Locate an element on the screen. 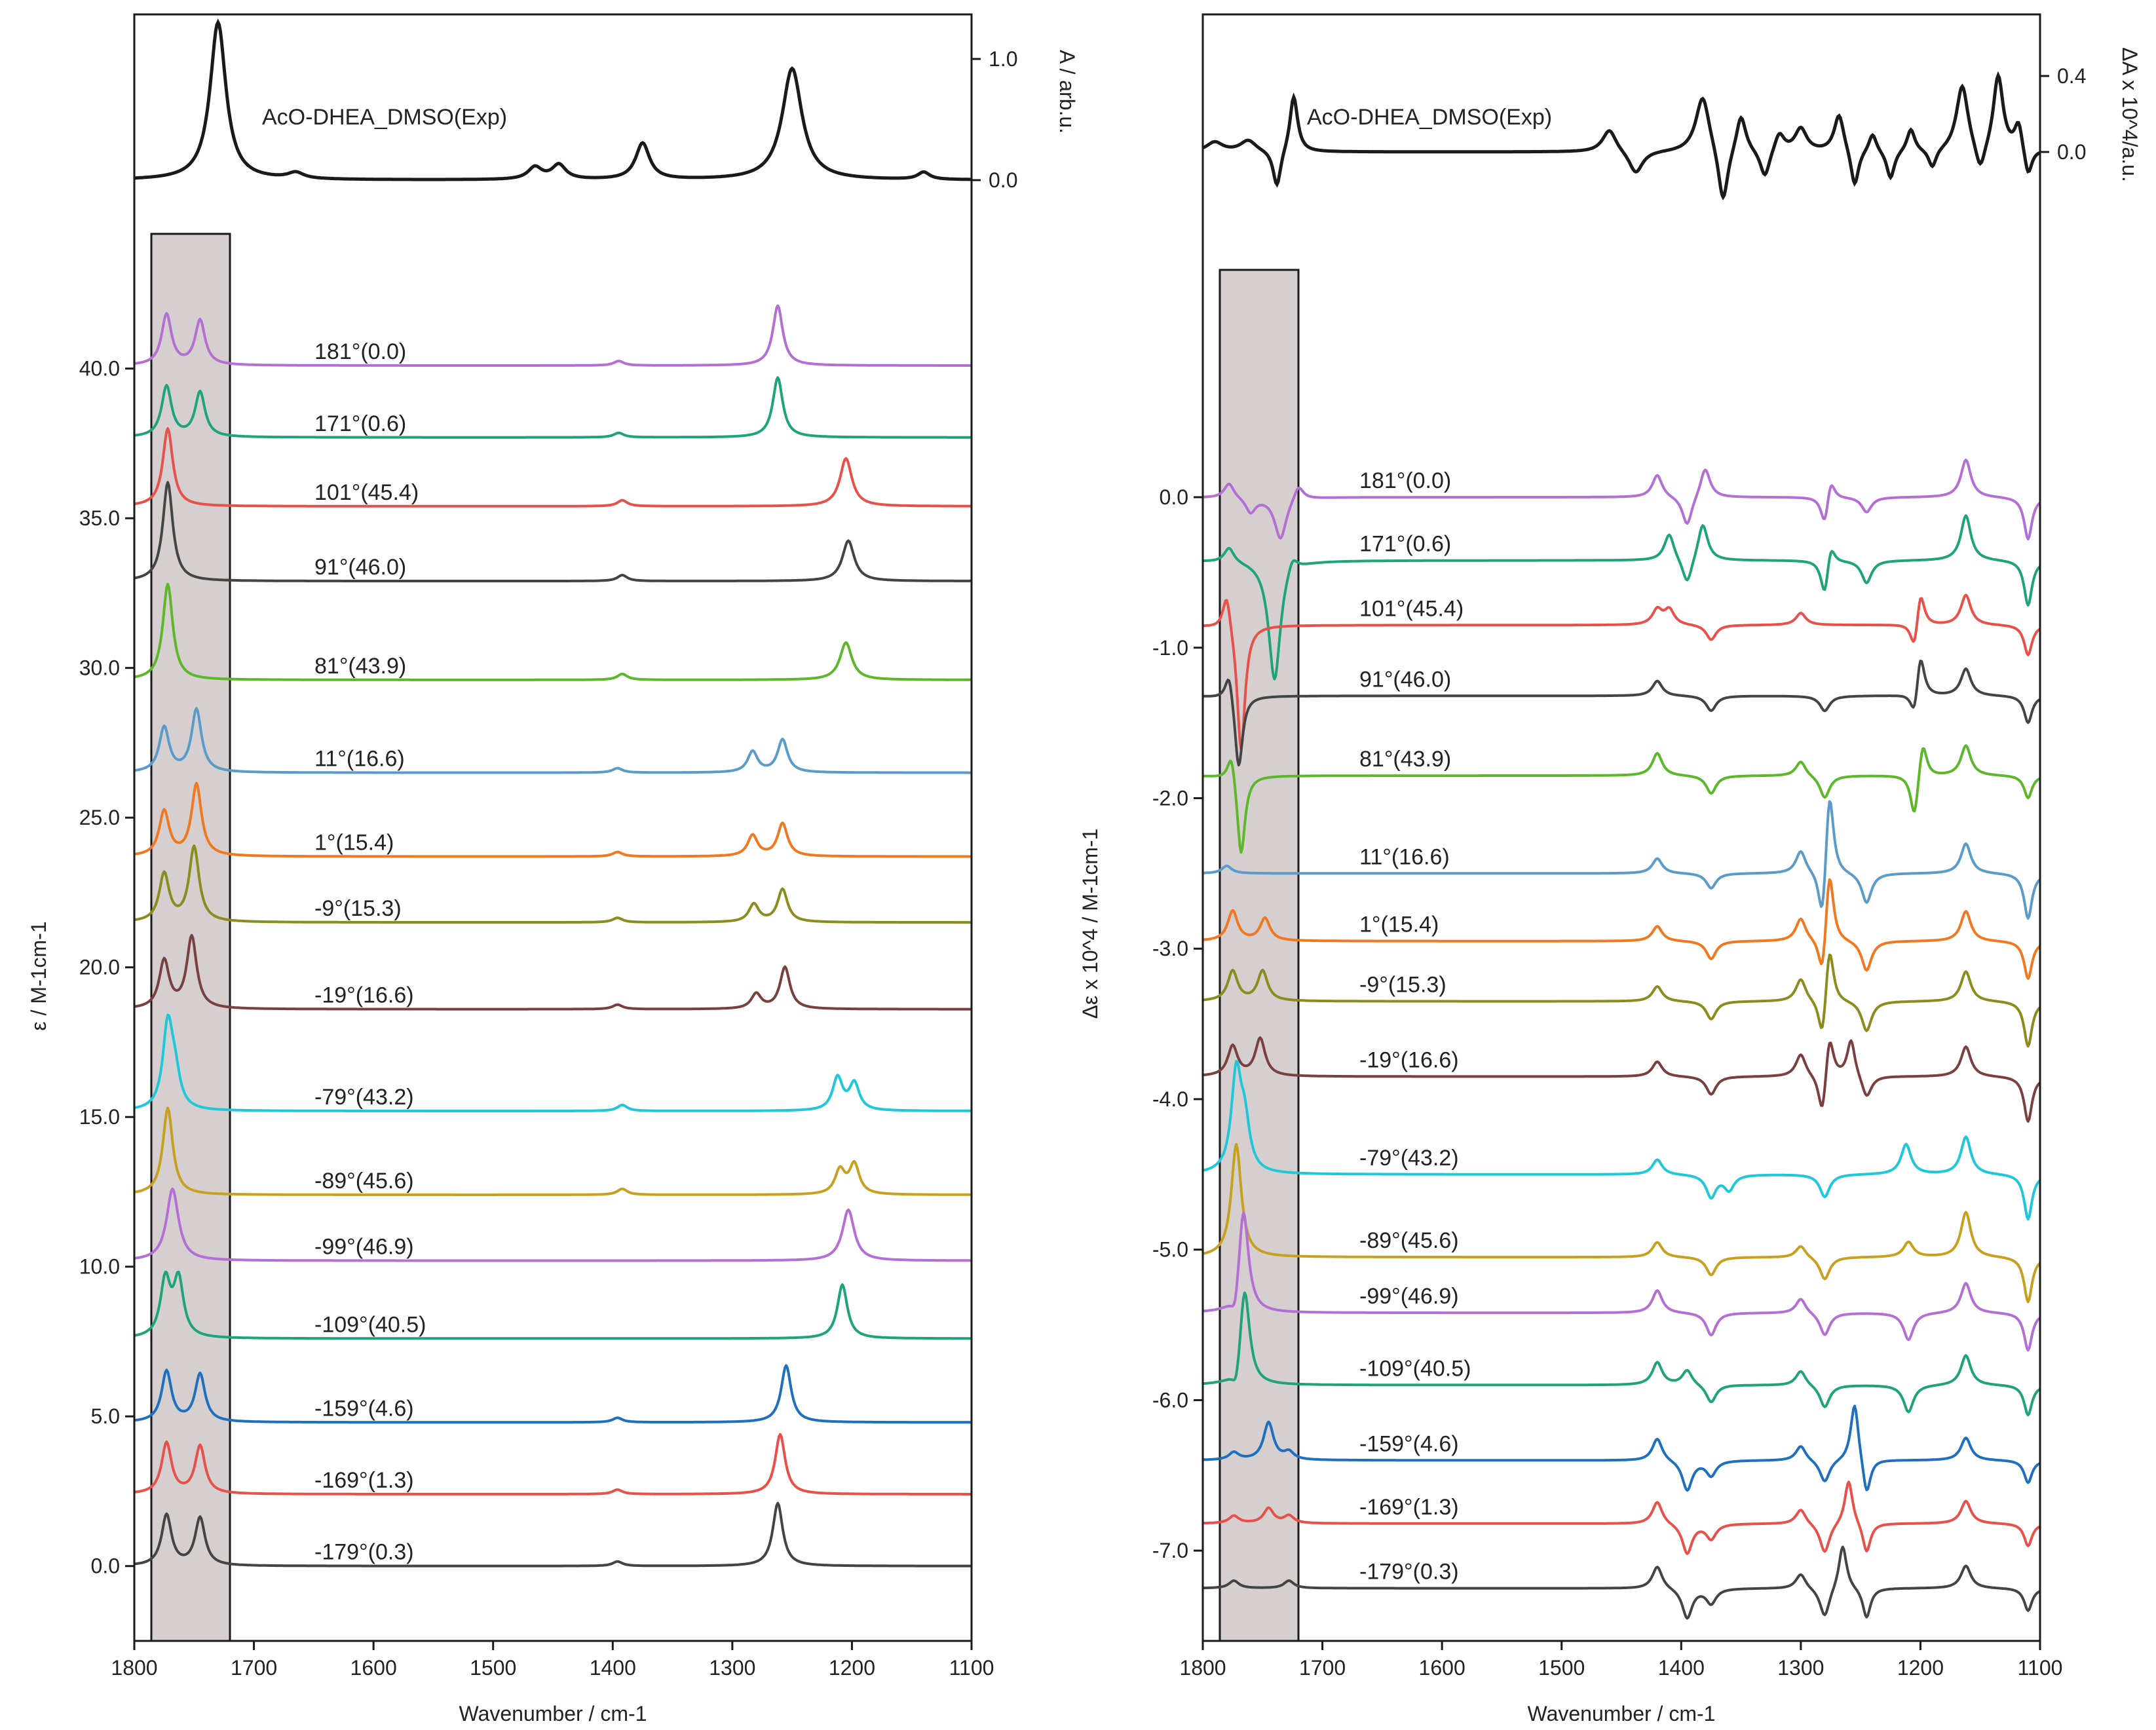 This screenshot has height=1730, width=2156. right-y-axis-title: Δε x 10^4 / M-1cm-1 is located at coordinates (1090, 924).